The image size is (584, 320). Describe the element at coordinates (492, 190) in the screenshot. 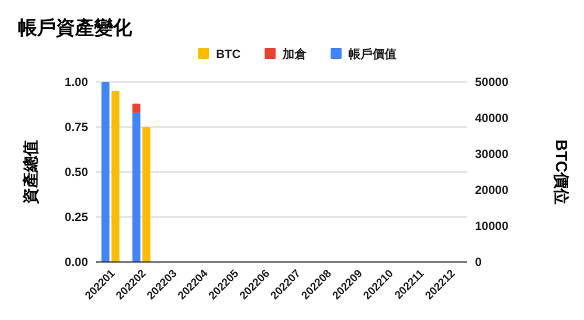

I see `y2-tick-label: 20000` at that location.